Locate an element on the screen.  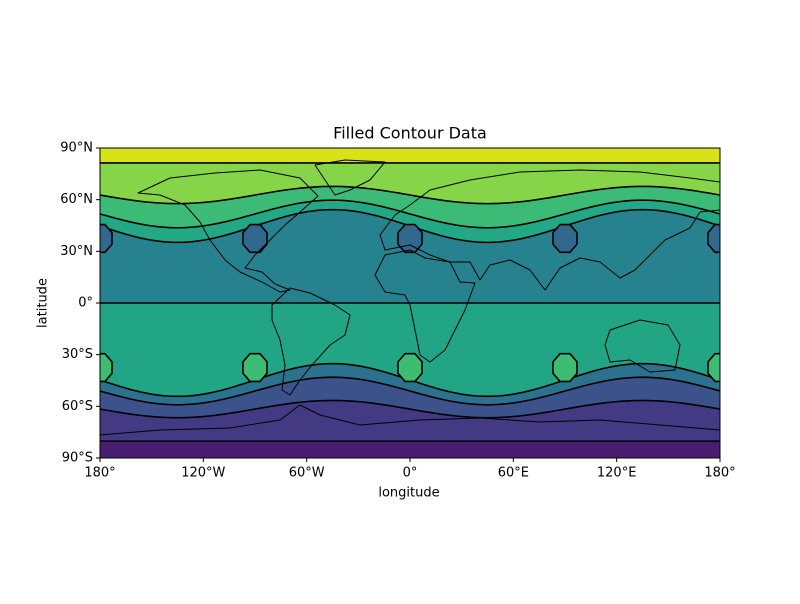
x-tick-label: 0° is located at coordinates (410, 473).